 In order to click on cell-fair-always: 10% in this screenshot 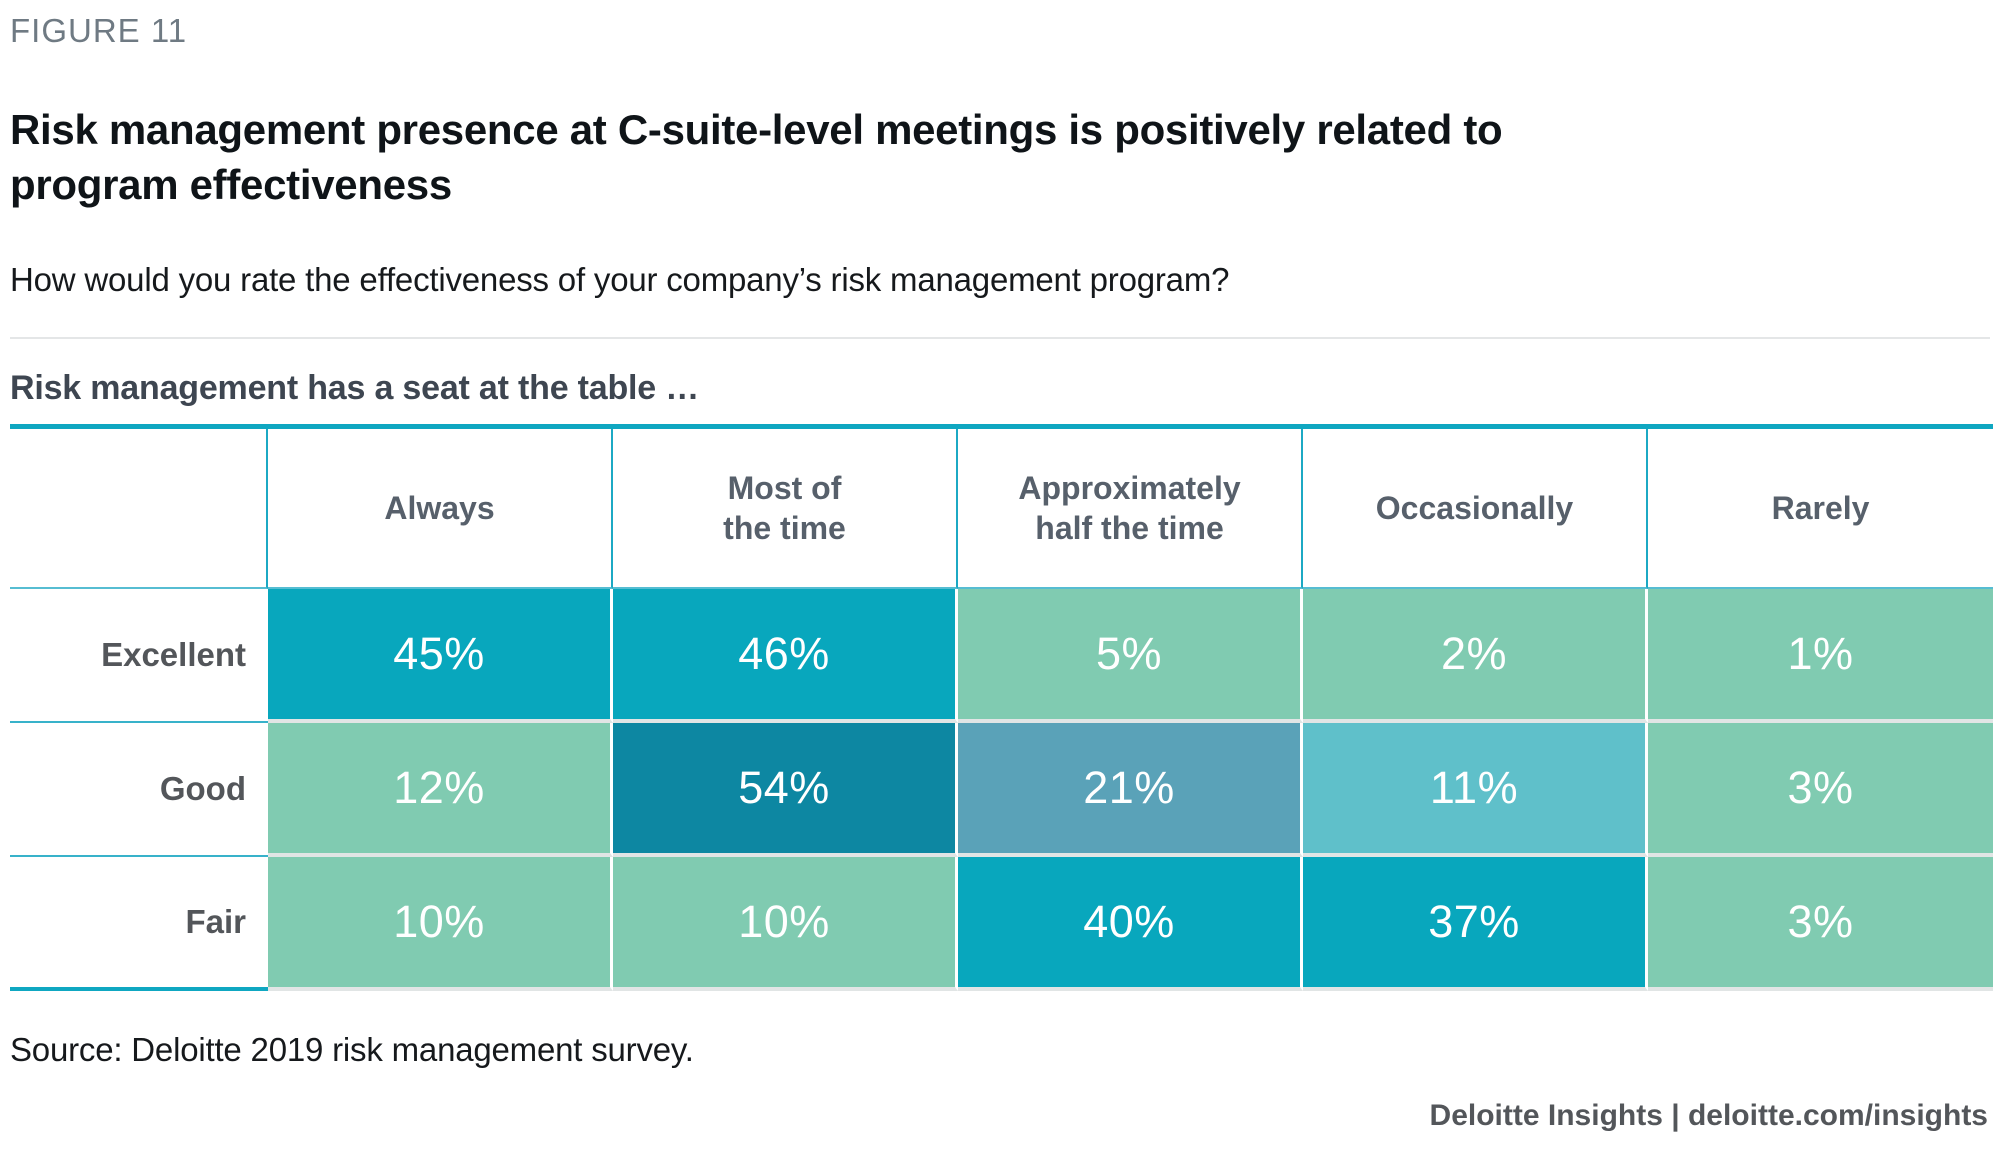, I will do `click(440, 923)`.